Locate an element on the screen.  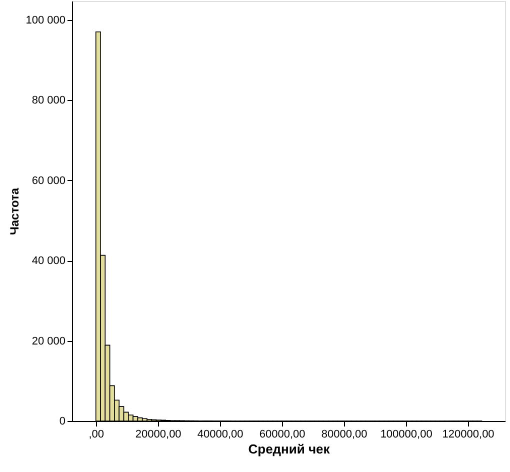
y-axis-title: Частота is located at coordinates (15, 212).